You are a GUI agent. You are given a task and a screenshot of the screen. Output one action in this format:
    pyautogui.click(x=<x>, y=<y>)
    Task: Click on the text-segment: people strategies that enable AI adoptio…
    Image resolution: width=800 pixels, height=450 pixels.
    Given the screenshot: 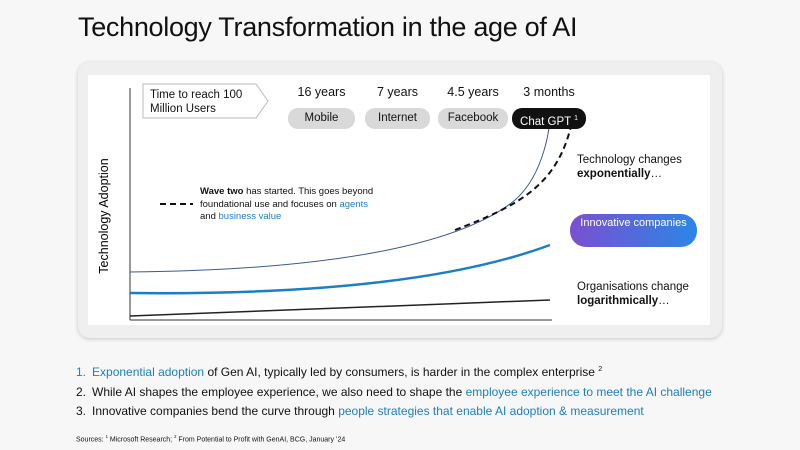 What is the action you would take?
    pyautogui.click(x=491, y=411)
    